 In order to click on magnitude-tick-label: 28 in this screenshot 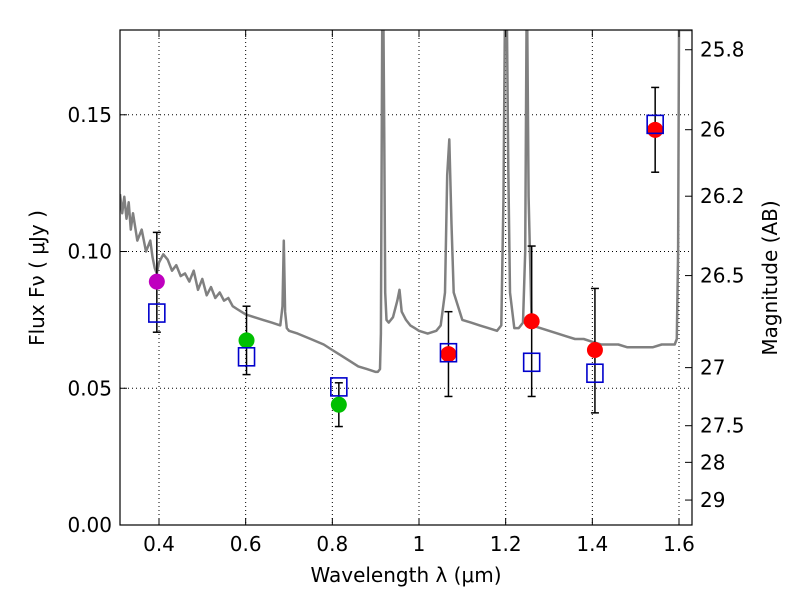, I will do `click(712, 462)`.